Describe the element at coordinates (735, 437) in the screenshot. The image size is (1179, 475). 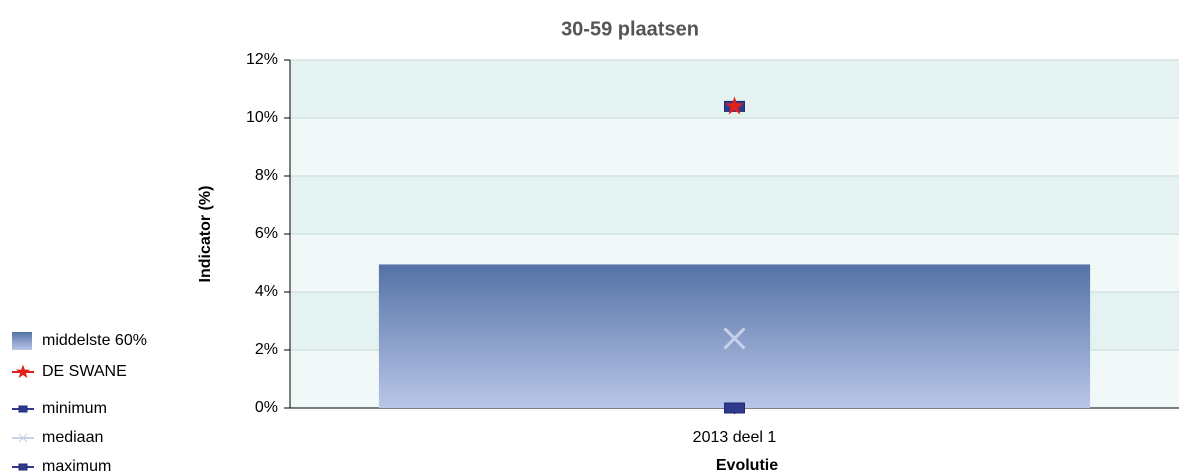
I see `x-tick-label: 2013 deel 1` at that location.